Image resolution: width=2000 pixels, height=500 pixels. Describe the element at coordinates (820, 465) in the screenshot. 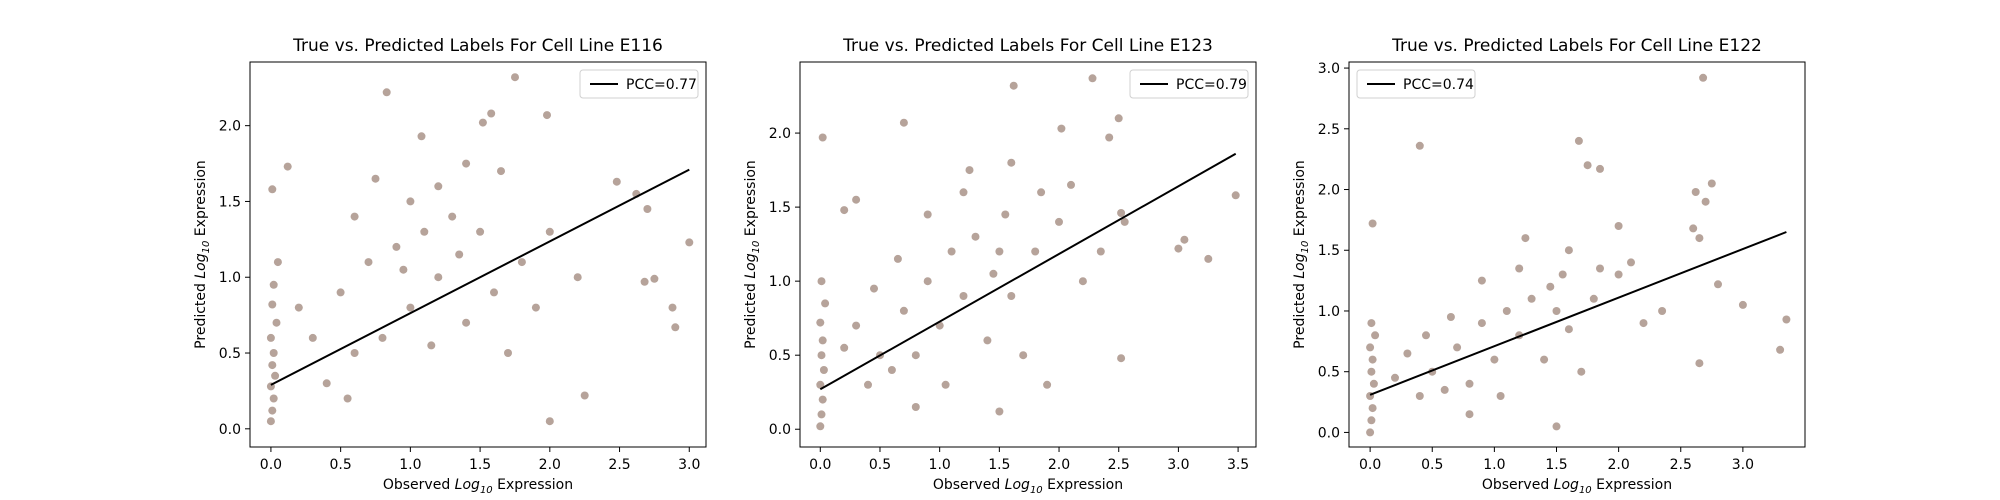

I see `x-tick-label: 0.0` at that location.